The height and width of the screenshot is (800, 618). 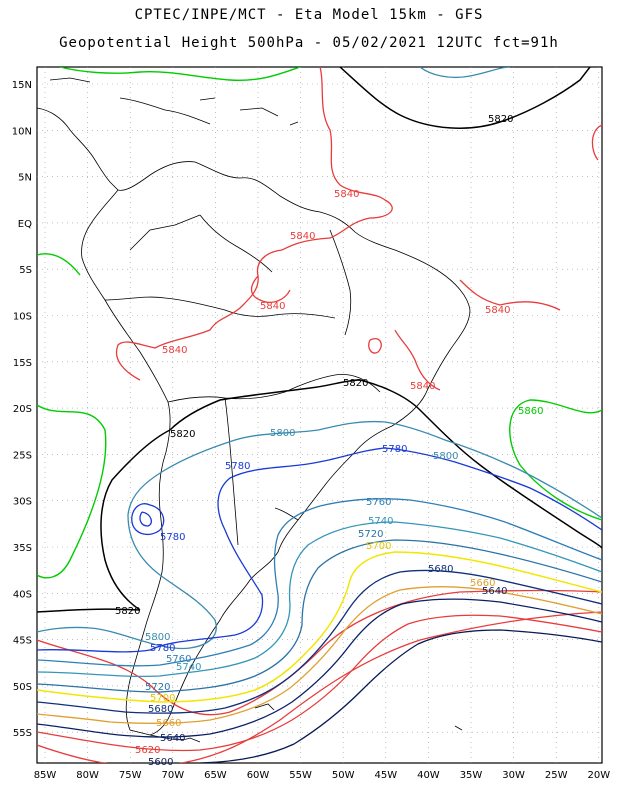 What do you see at coordinates (22, 455) in the screenshot?
I see `lat-tick-label: 25S` at bounding box center [22, 455].